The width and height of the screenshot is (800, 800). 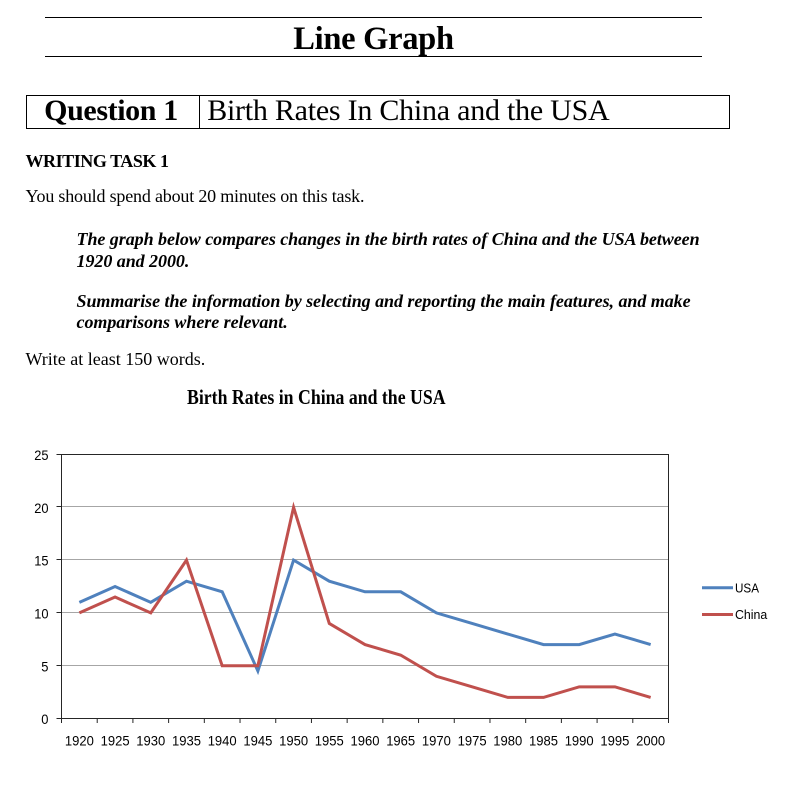 What do you see at coordinates (41, 614) in the screenshot?
I see `svg-text: 10` at bounding box center [41, 614].